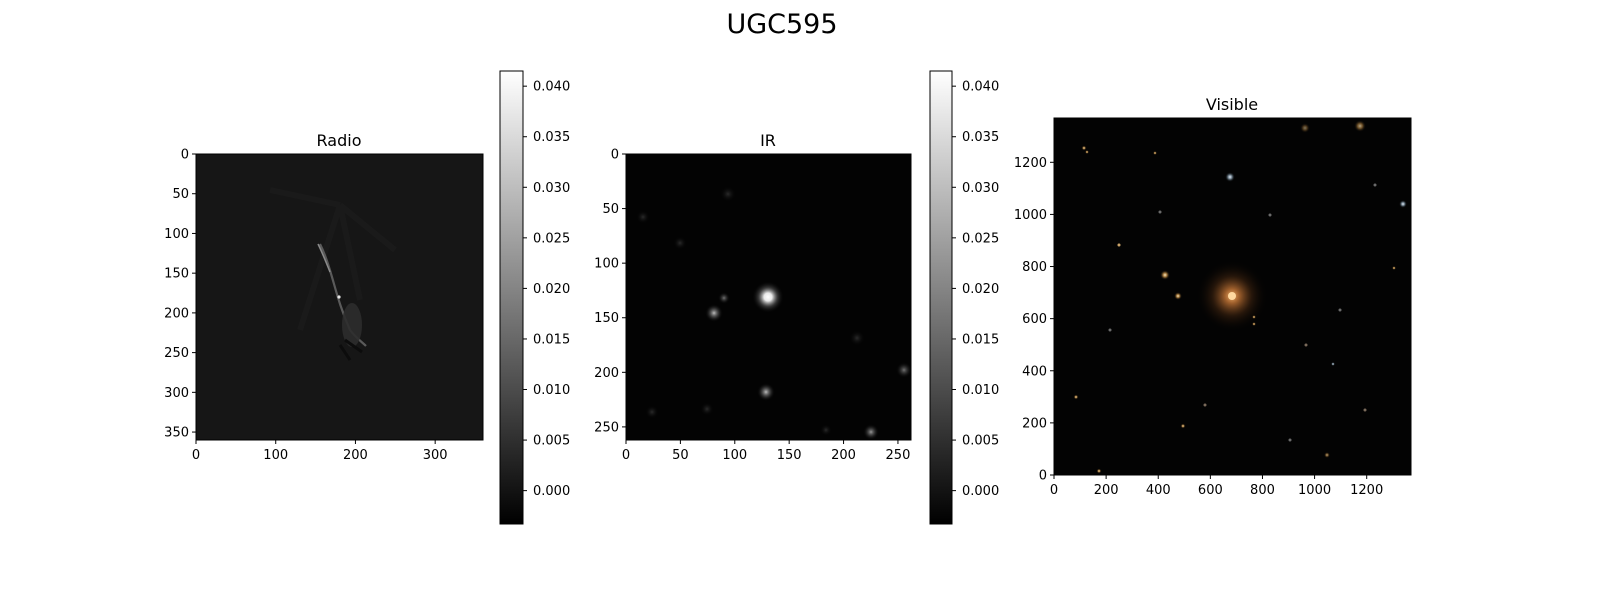 The height and width of the screenshot is (600, 1600). I want to click on visible-x-tick-label: 1000, so click(1314, 490).